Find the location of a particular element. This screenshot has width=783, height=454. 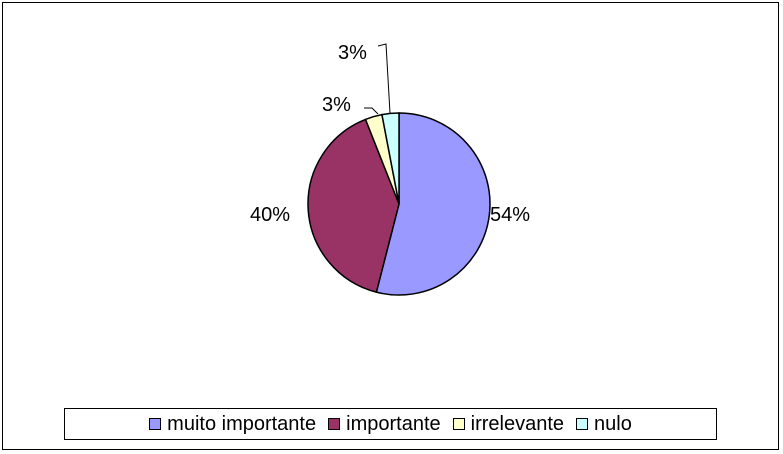

leader-line-irrelevante is located at coordinates (371, 111).